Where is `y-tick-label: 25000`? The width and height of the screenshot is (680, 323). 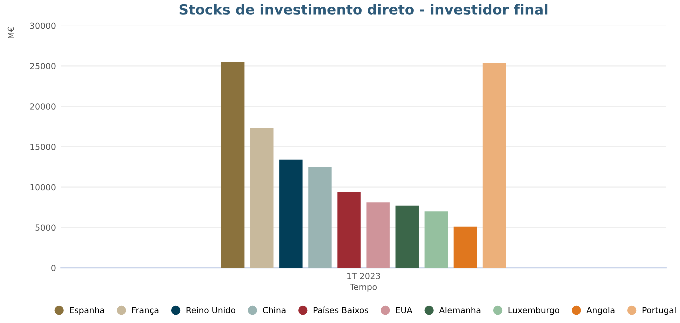 y-tick-label: 25000 is located at coordinates (43, 66).